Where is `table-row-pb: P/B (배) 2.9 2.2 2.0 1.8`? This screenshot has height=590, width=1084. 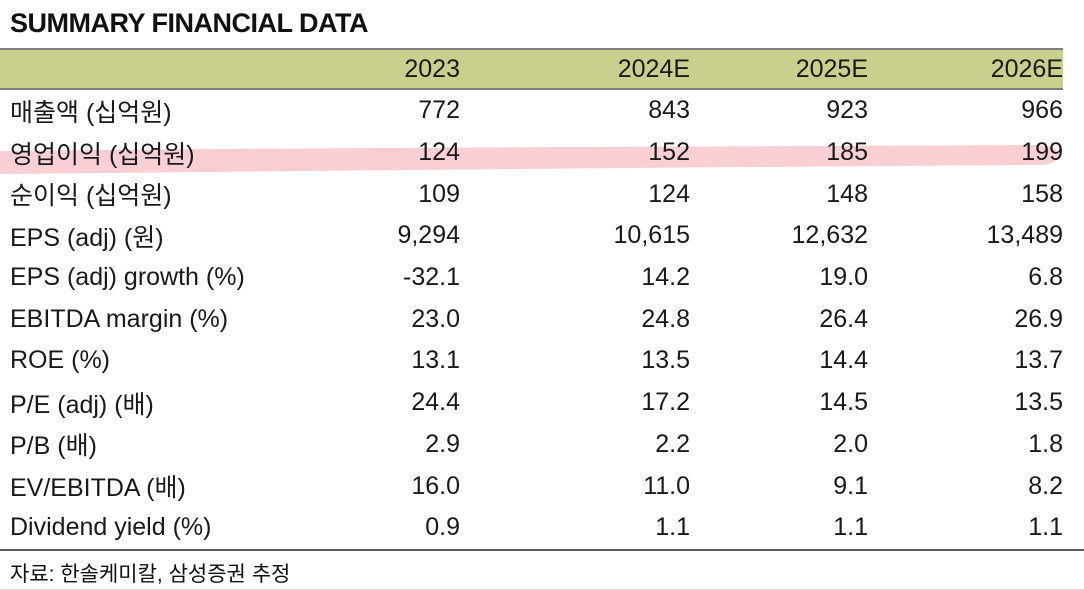
table-row-pb: P/B (배) 2.9 2.2 2.0 1.8 is located at coordinates (531, 445).